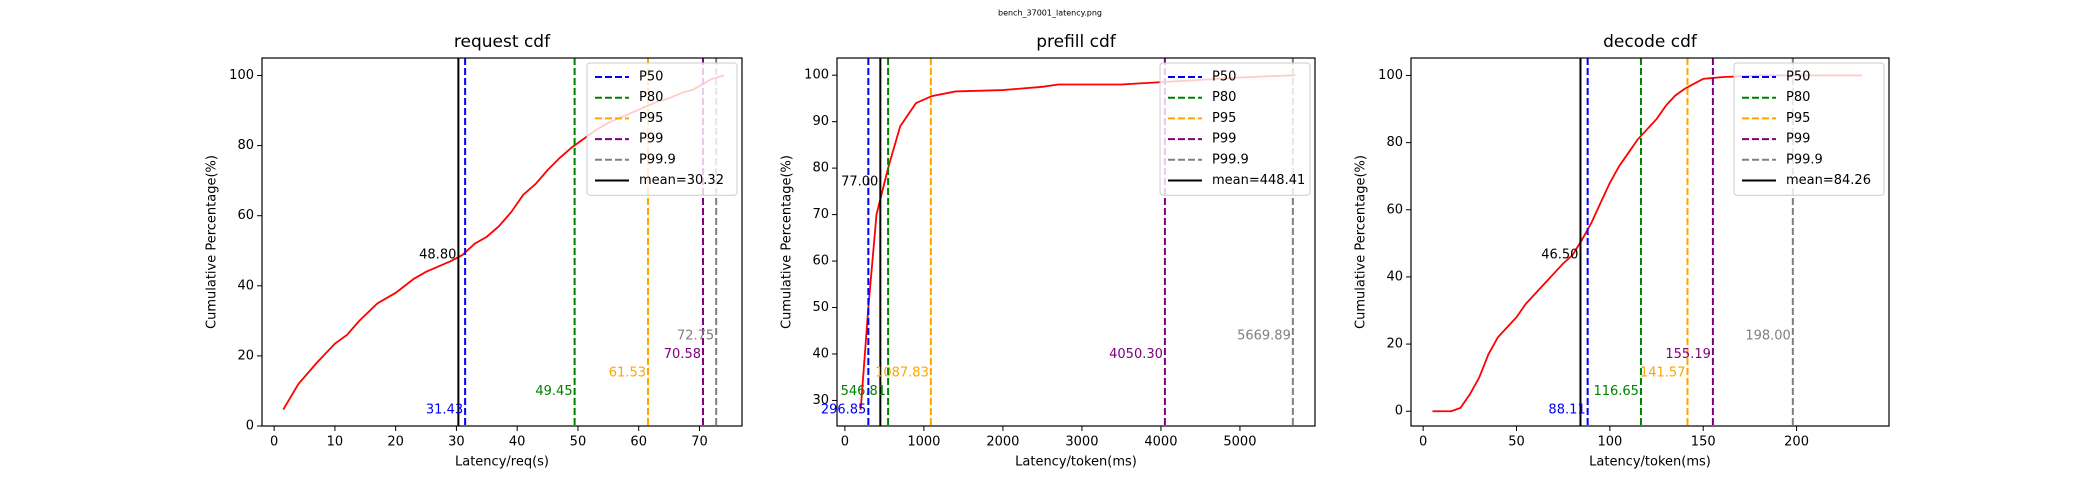  I want to click on mean-cdf-label: 48.80, so click(437, 254).